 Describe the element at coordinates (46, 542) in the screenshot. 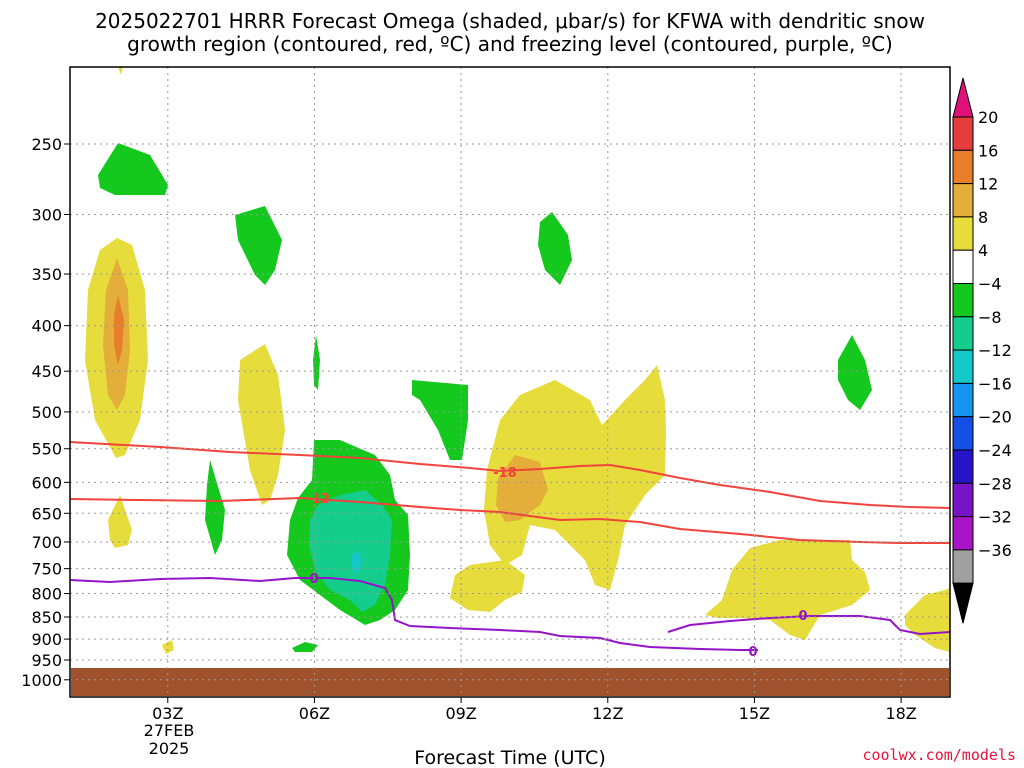

I see `y-tick-label: 700` at that location.